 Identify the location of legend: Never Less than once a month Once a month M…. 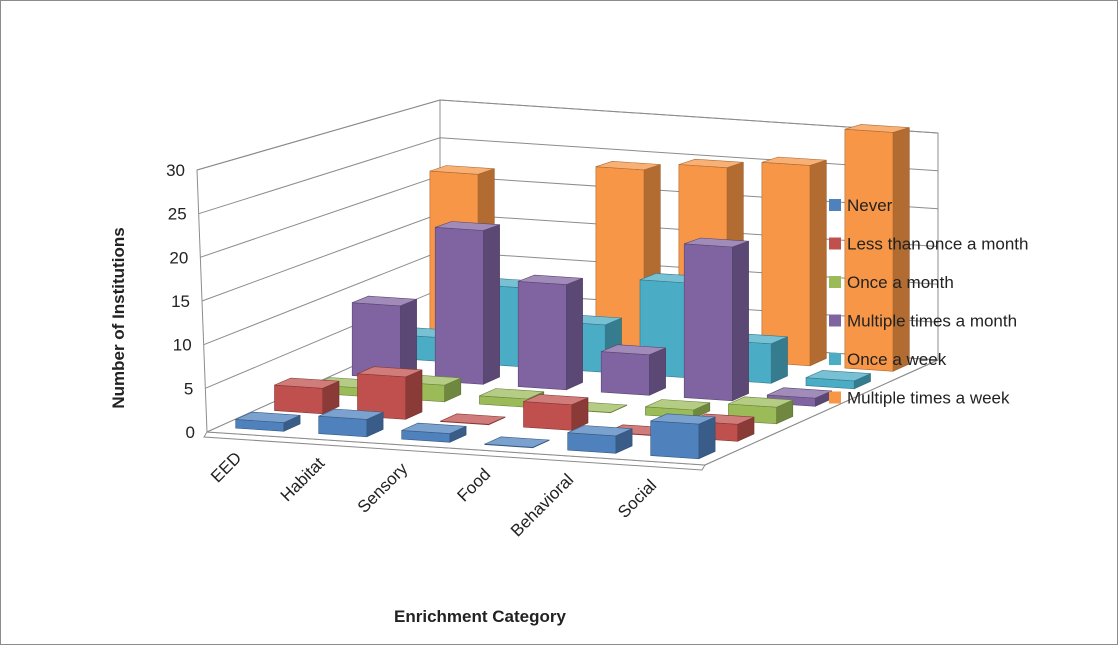
(928, 302).